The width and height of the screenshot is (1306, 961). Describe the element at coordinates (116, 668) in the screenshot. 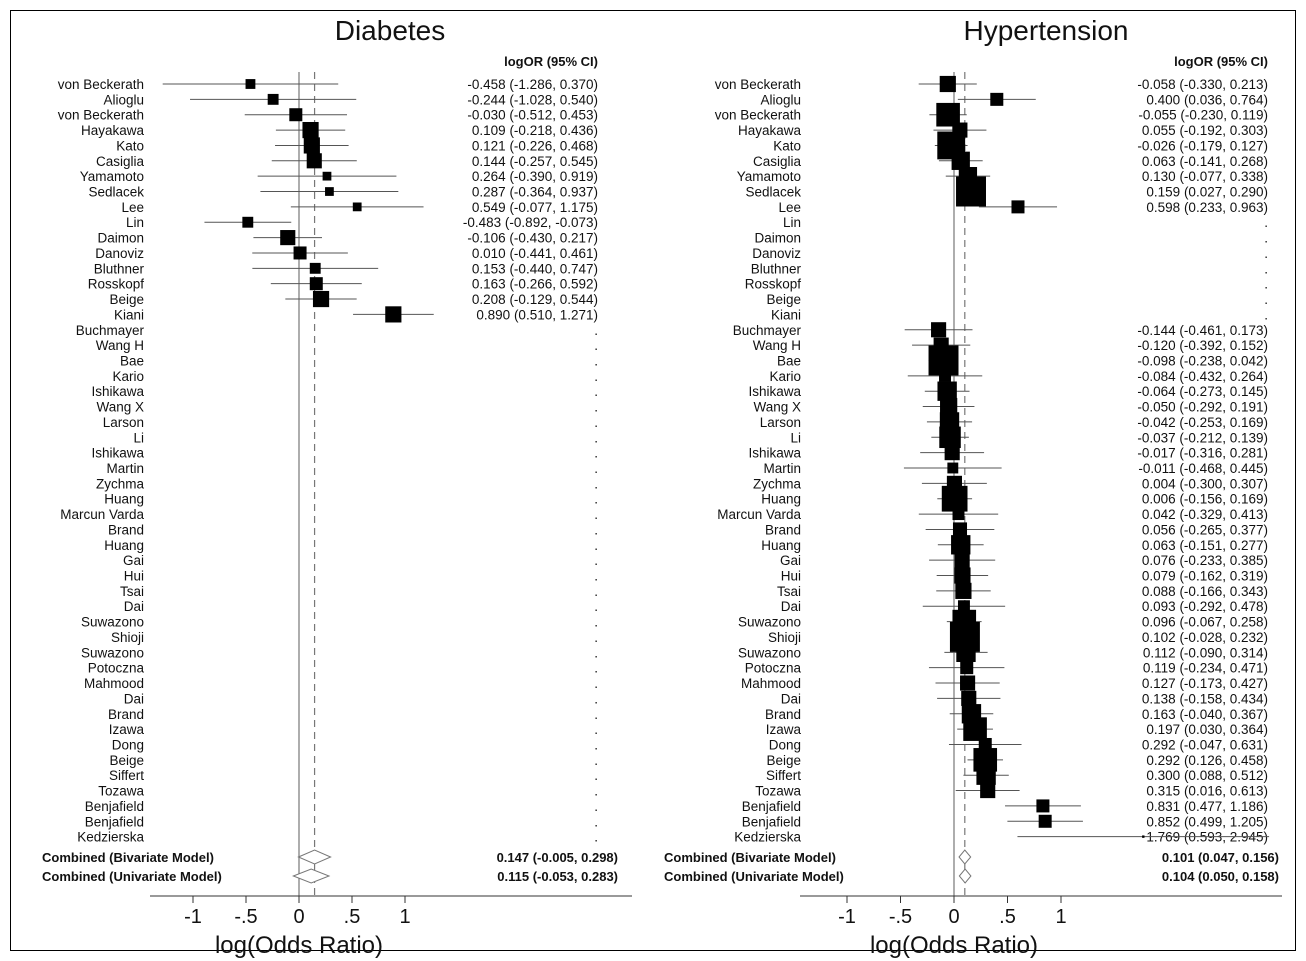

I see `study-label: Potoczna` at that location.